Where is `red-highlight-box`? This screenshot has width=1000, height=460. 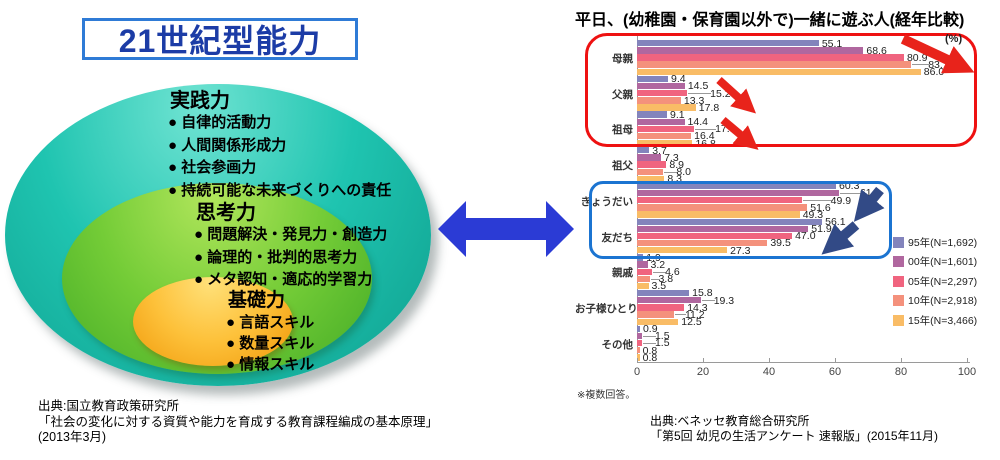 red-highlight-box is located at coordinates (781, 90).